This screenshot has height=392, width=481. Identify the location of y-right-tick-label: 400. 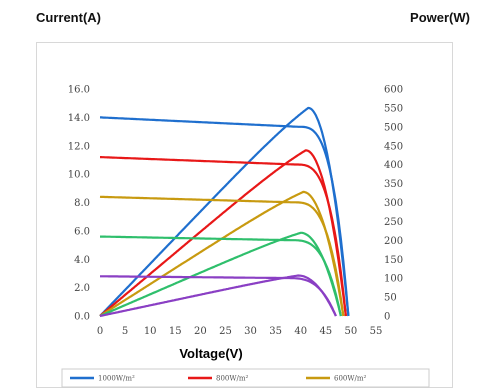
(393, 165).